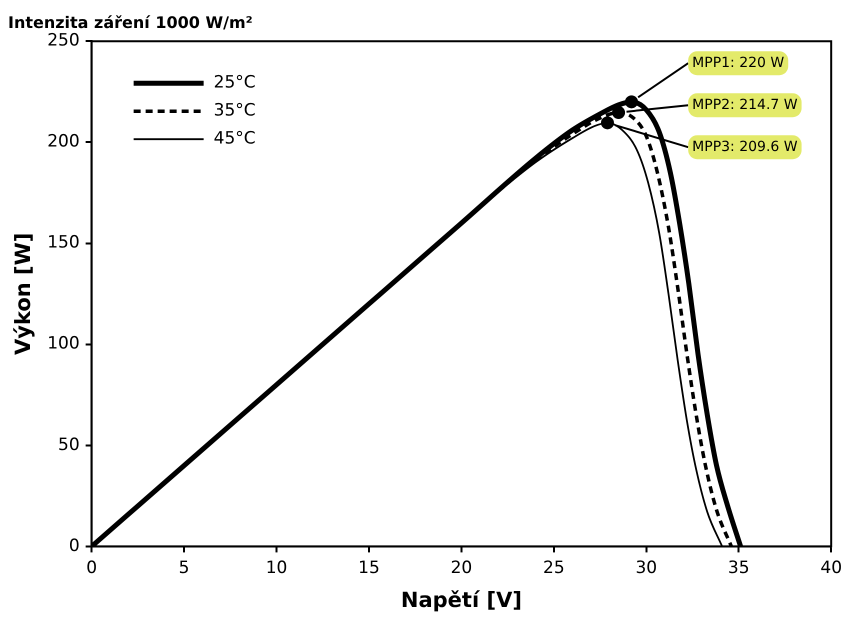  Describe the element at coordinates (235, 82) in the screenshot. I see `legend-label: 25°C` at that location.